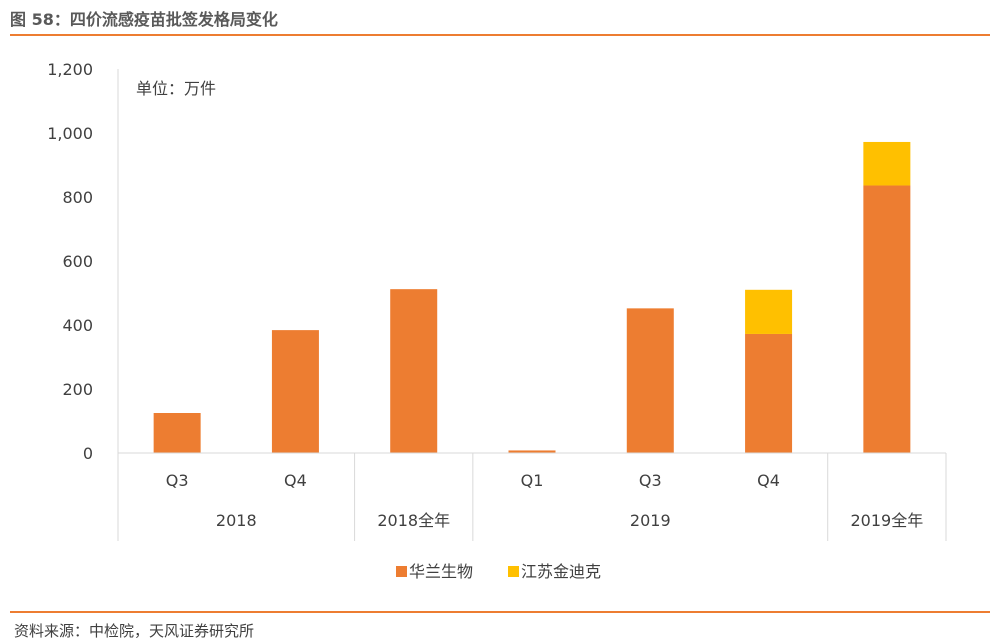  I want to click on x-group-label: 2018, so click(236, 520).